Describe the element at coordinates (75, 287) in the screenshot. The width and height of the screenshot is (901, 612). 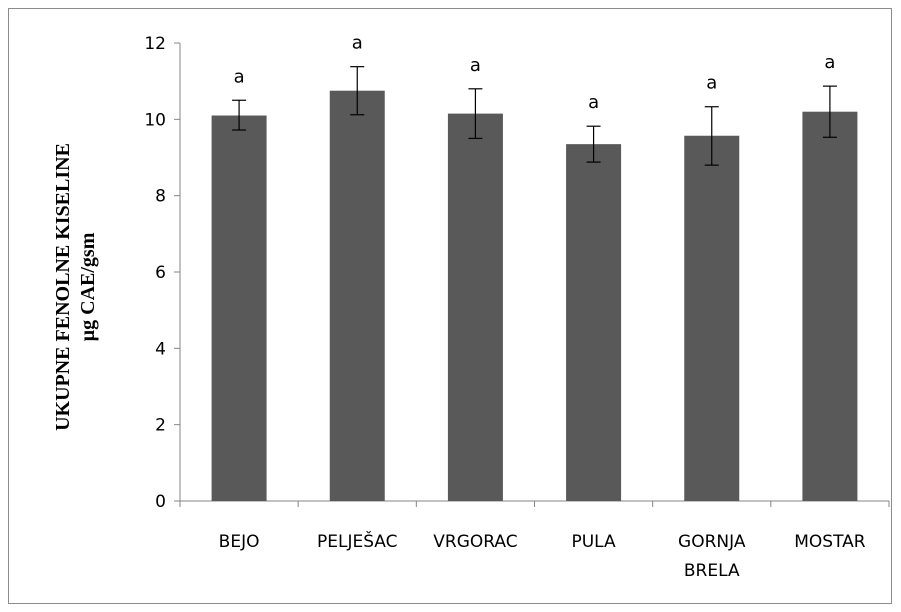
I see `y-axis-label: UKUPNE FENOLNE KISELINE µg CAE/gsm` at that location.